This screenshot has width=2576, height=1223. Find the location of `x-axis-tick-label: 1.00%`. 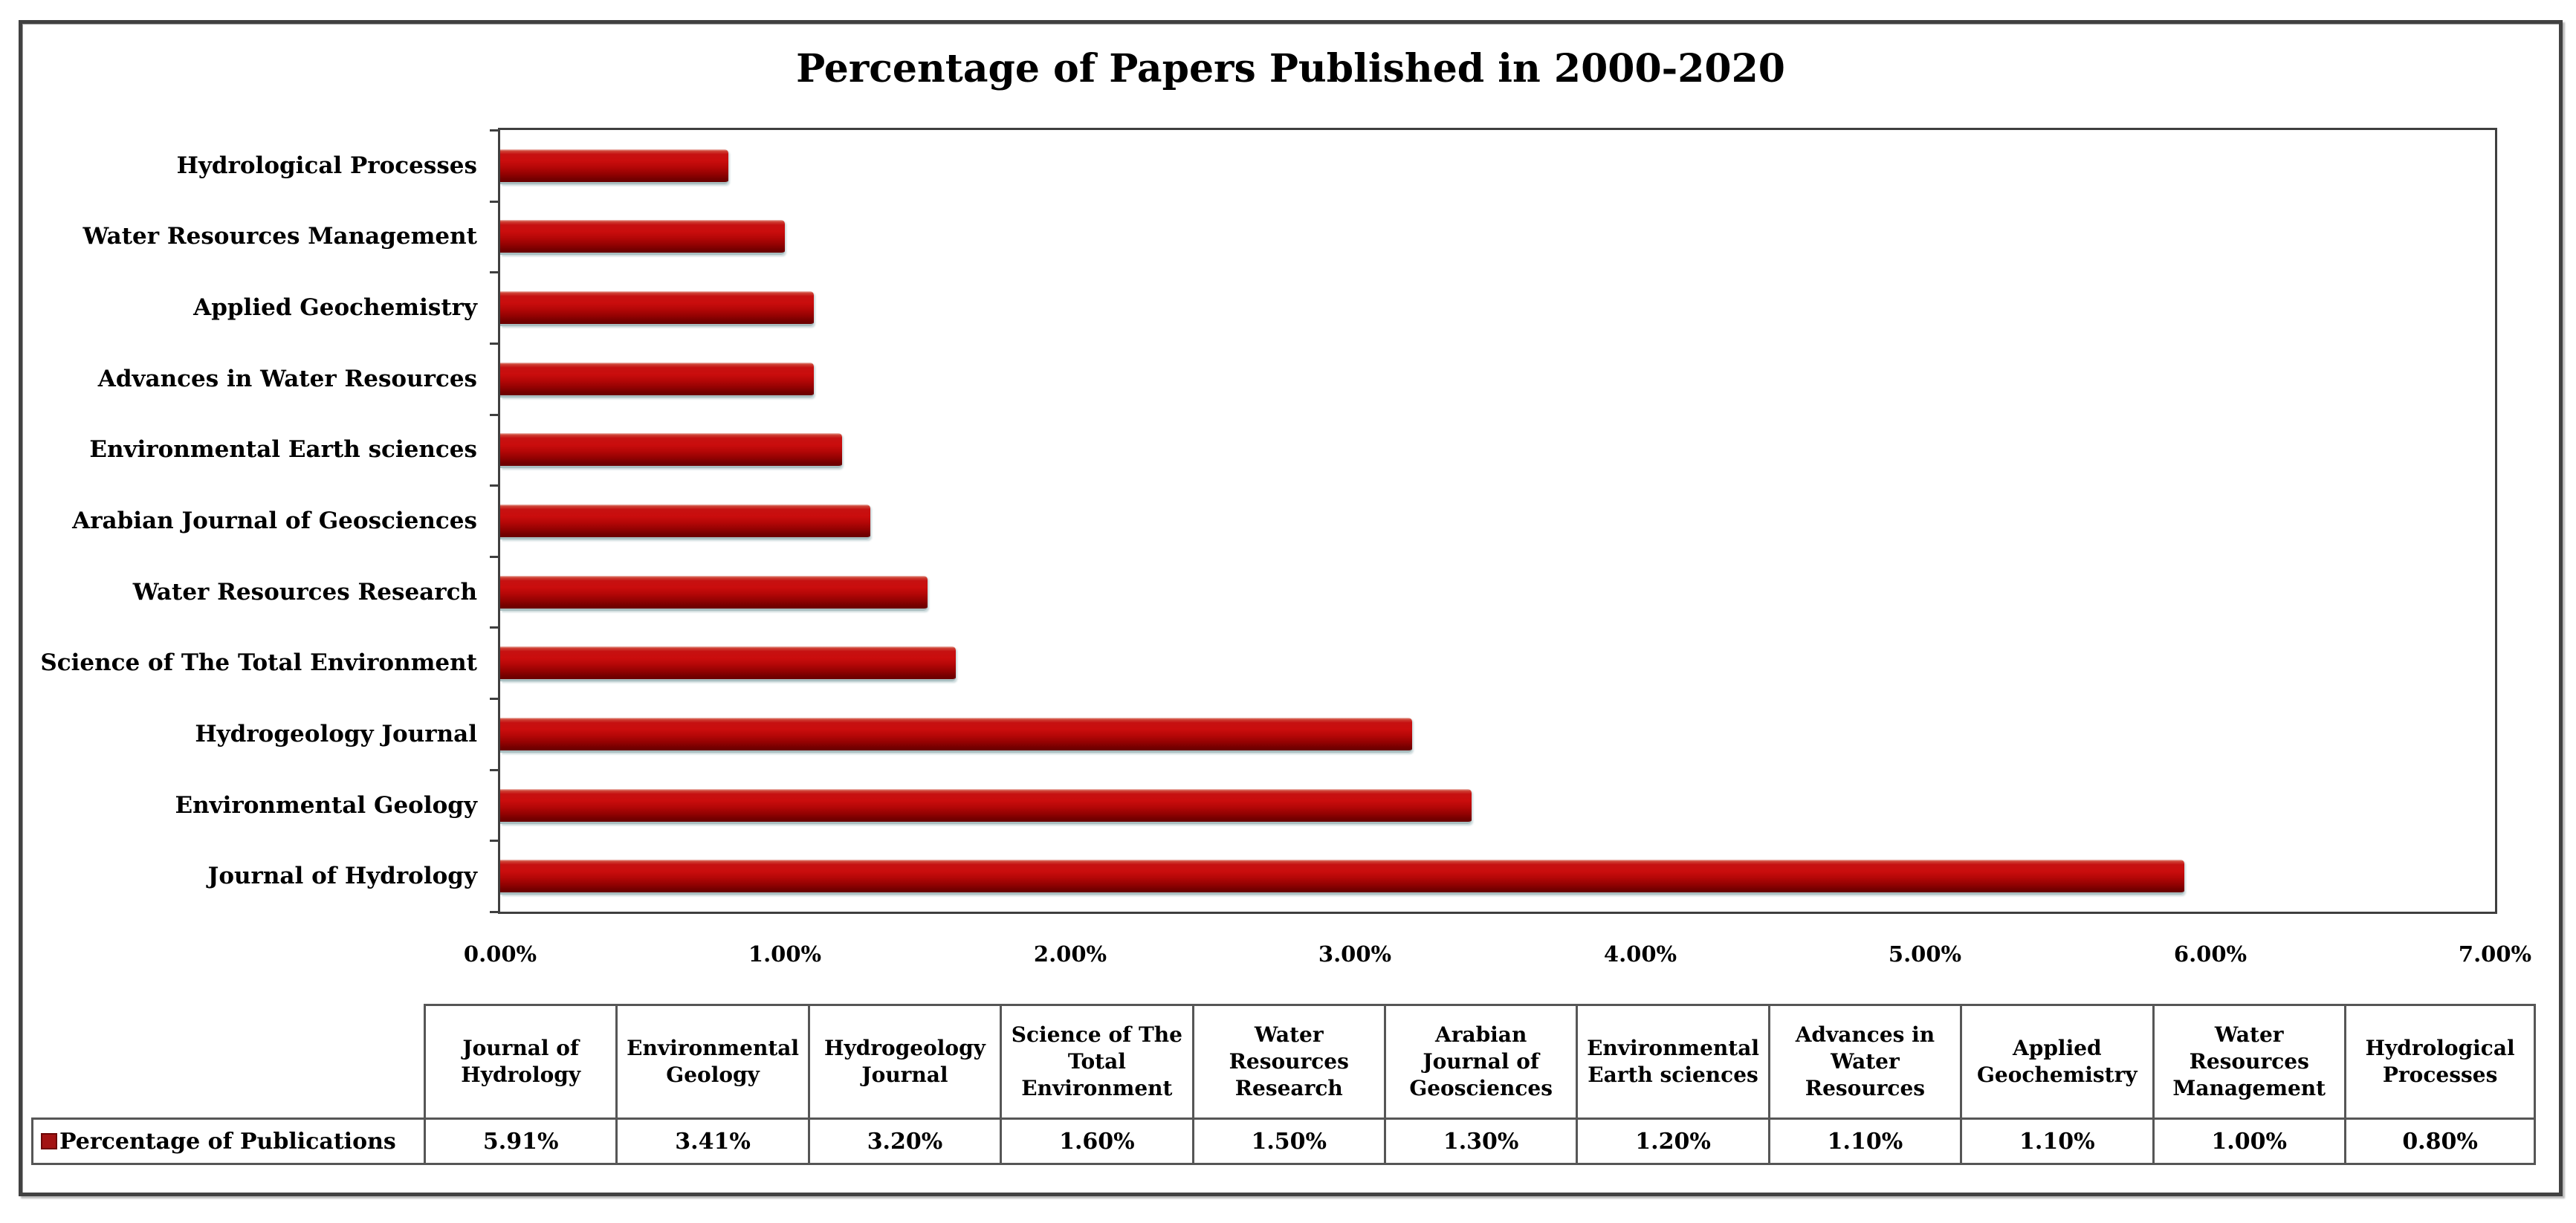

x-axis-tick-label: 1.00% is located at coordinates (785, 954).